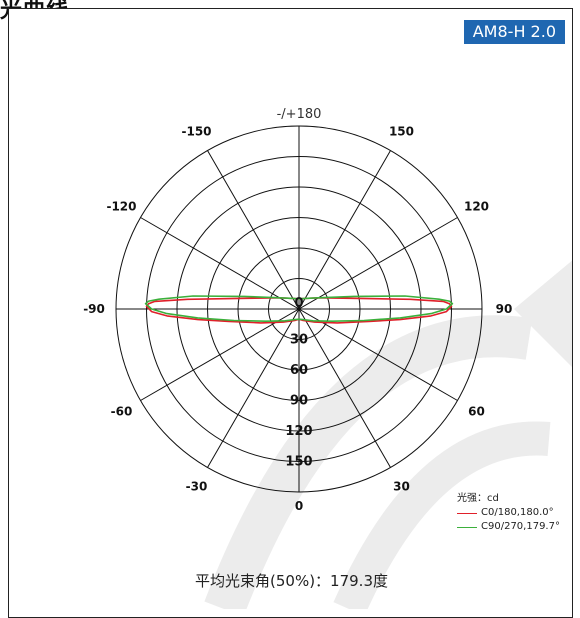 Image resolution: width=580 pixels, height=618 pixels. I want to click on angle-label-bottom: 0, so click(299, 506).